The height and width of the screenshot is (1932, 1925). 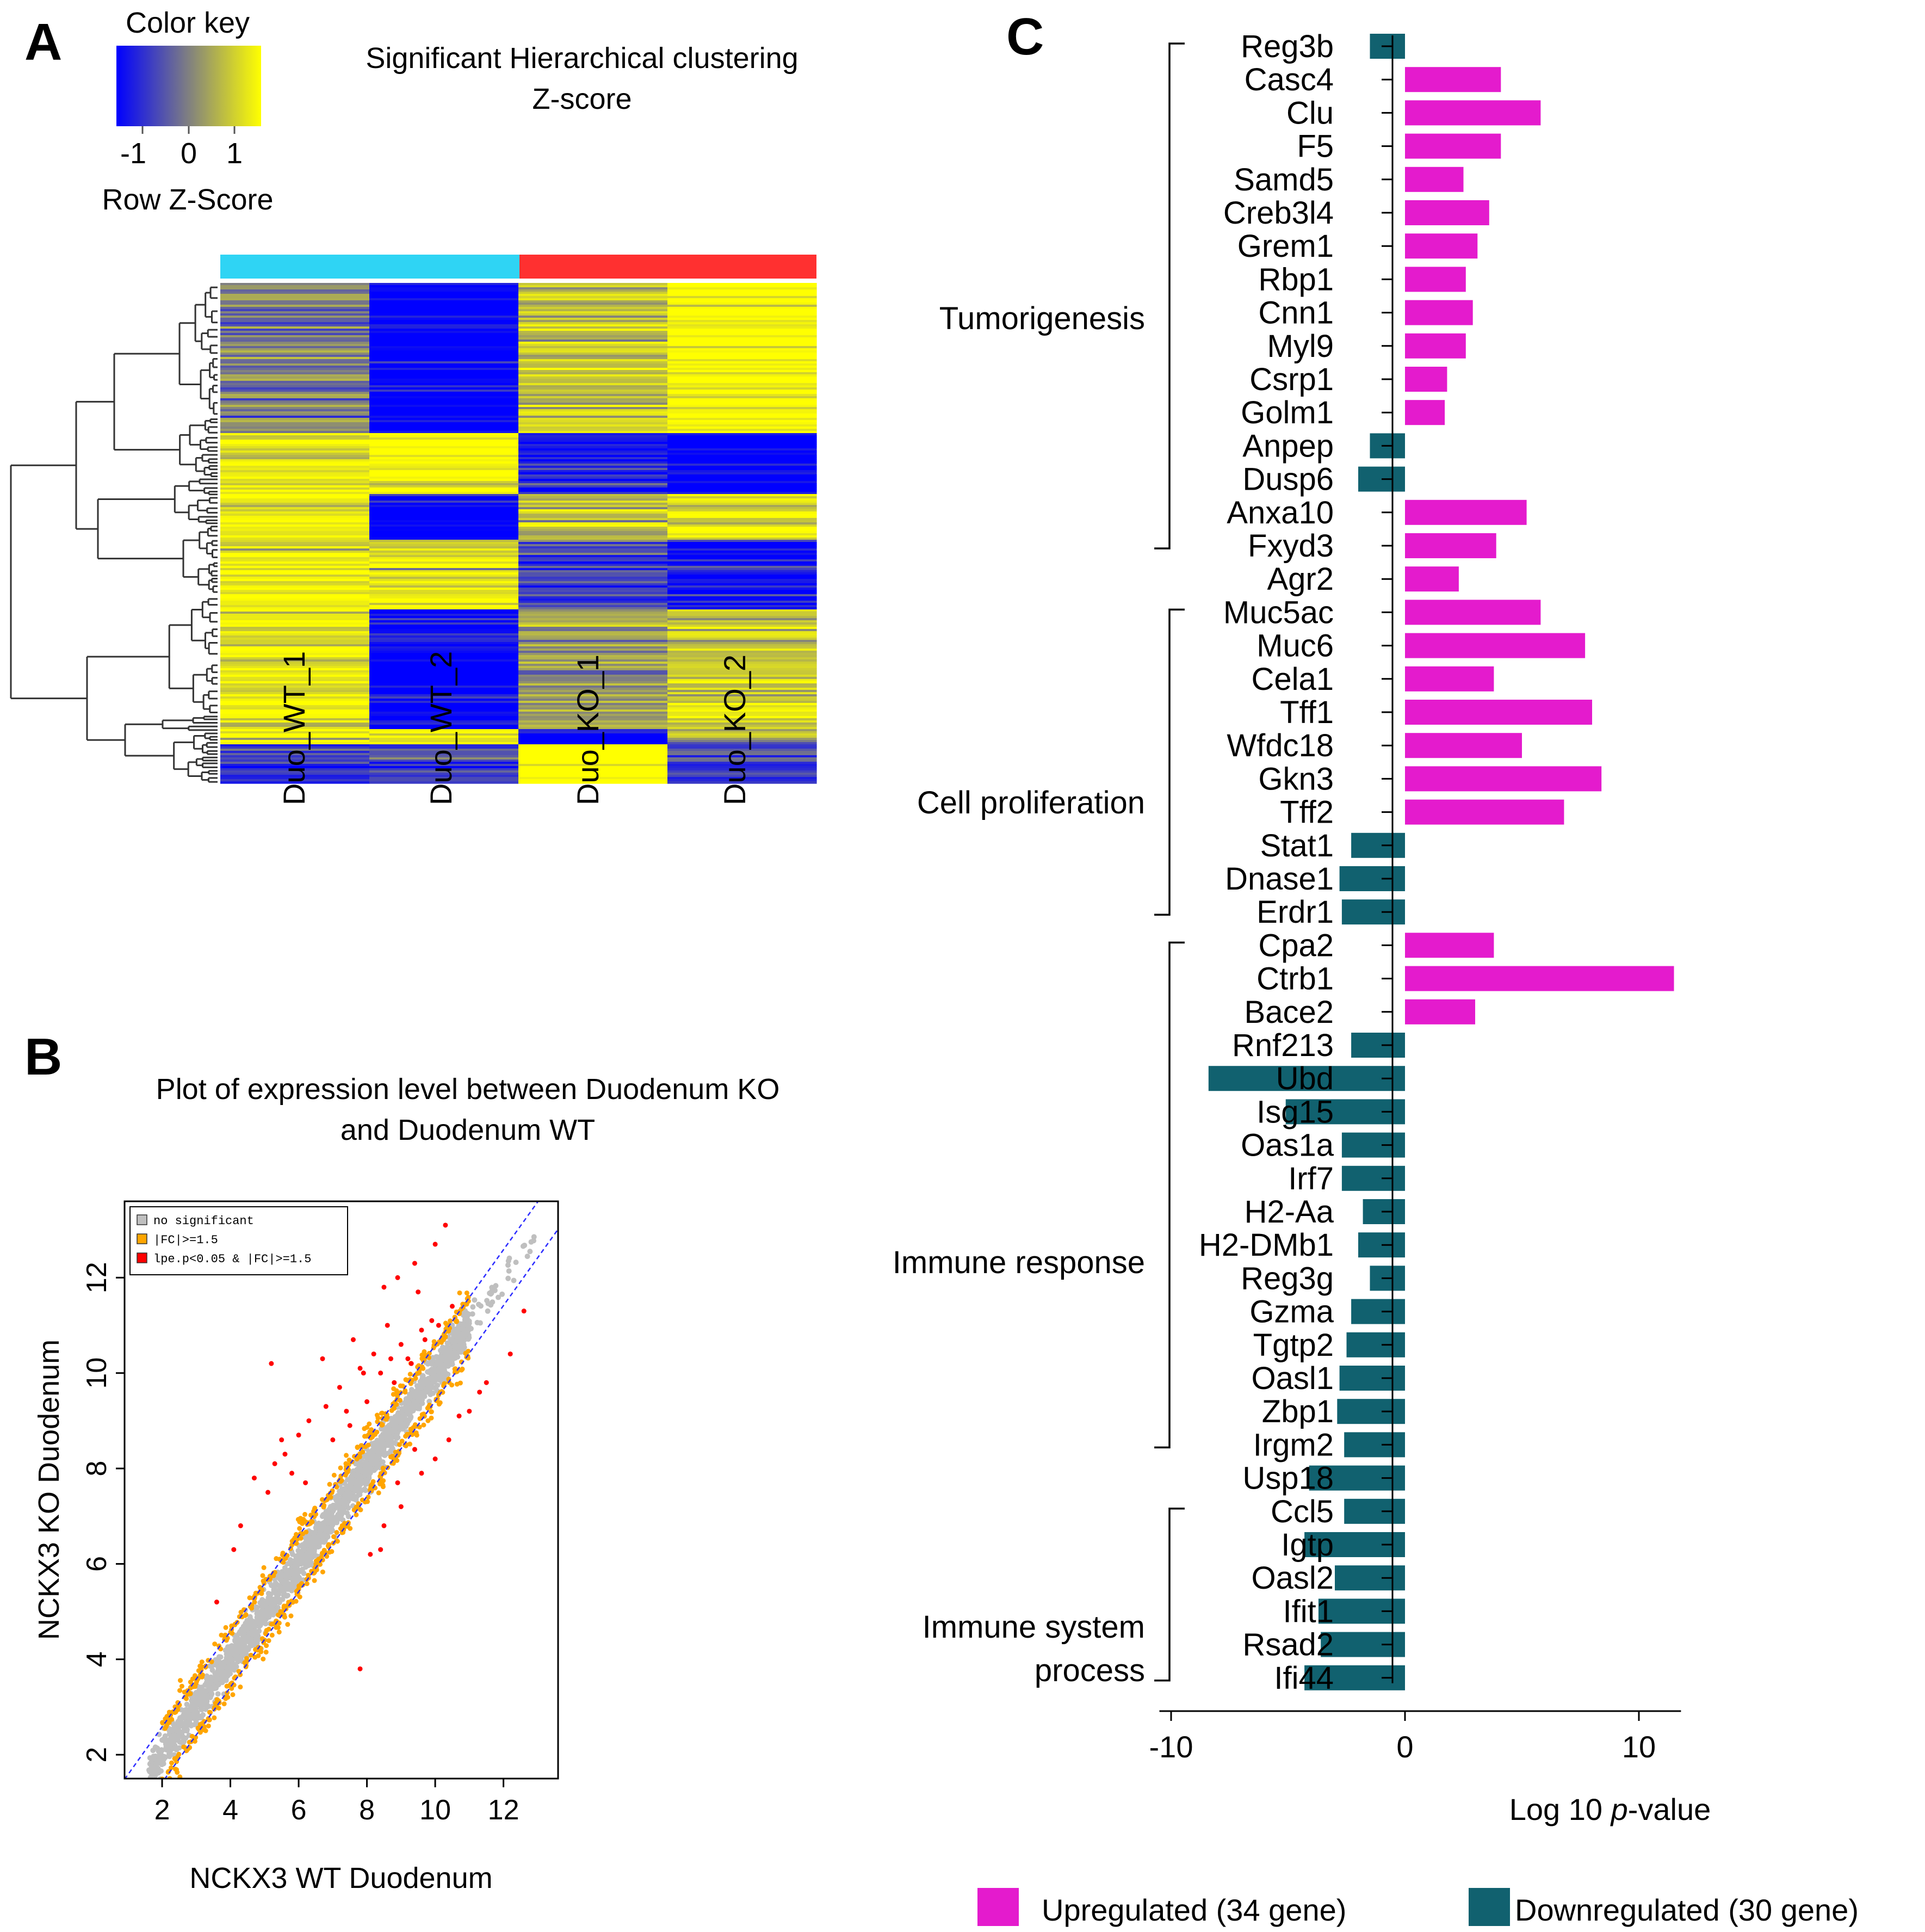 What do you see at coordinates (1441, 246) in the screenshot?
I see `bar-grem1` at bounding box center [1441, 246].